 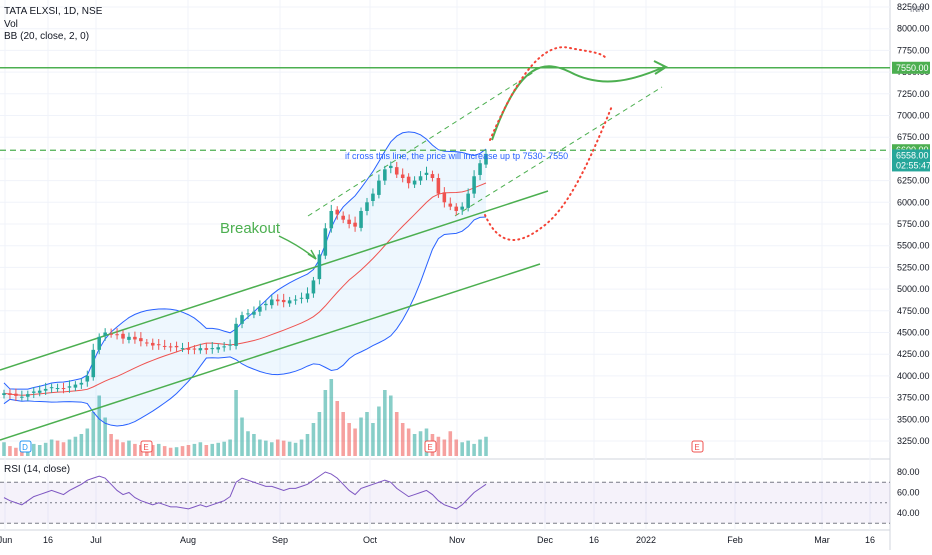 I want to click on price-tick-label: 8250.00, so click(x=913, y=7).